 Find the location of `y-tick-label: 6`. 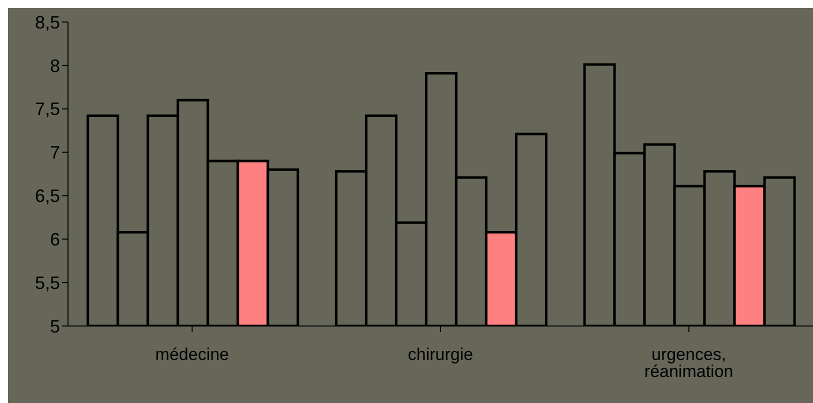

y-tick-label: 6 is located at coordinates (55, 240).